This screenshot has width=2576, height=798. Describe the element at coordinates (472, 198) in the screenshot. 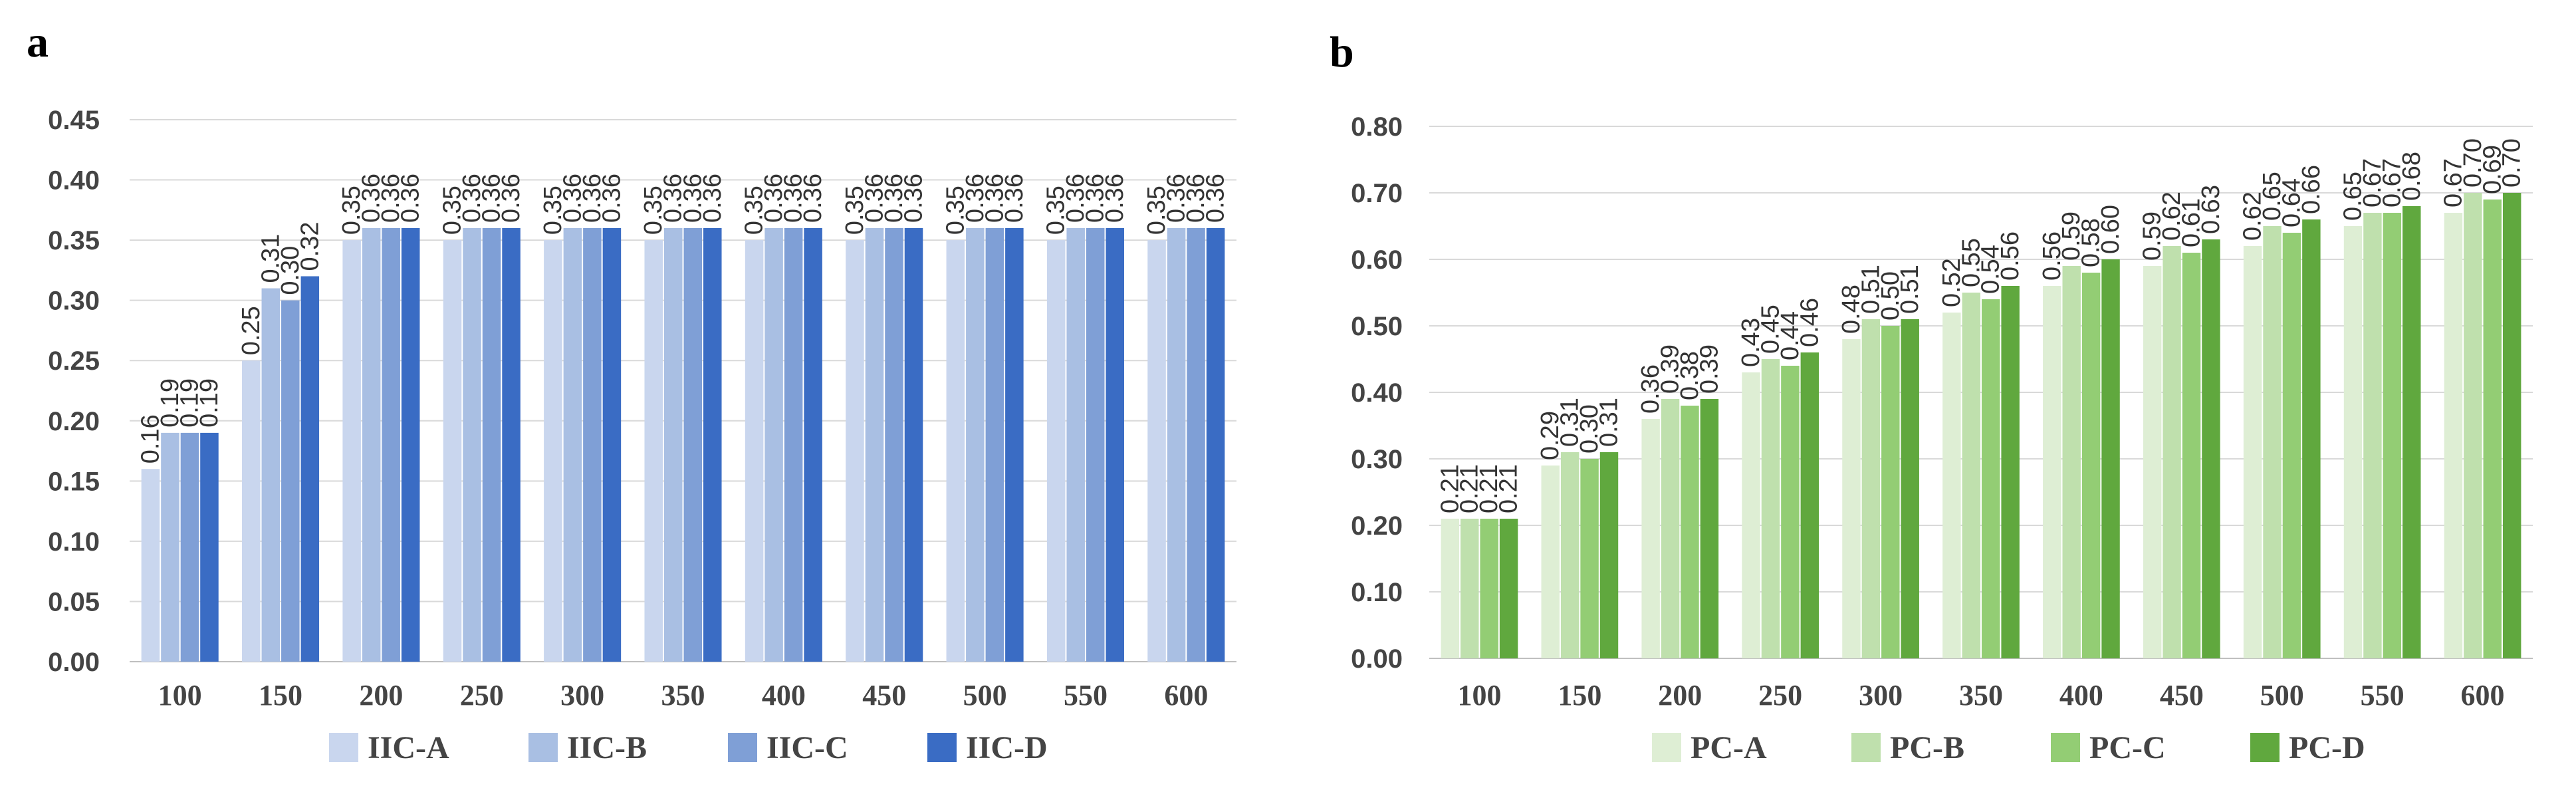

I see `data-label-IIC-B-250: 0.36` at that location.